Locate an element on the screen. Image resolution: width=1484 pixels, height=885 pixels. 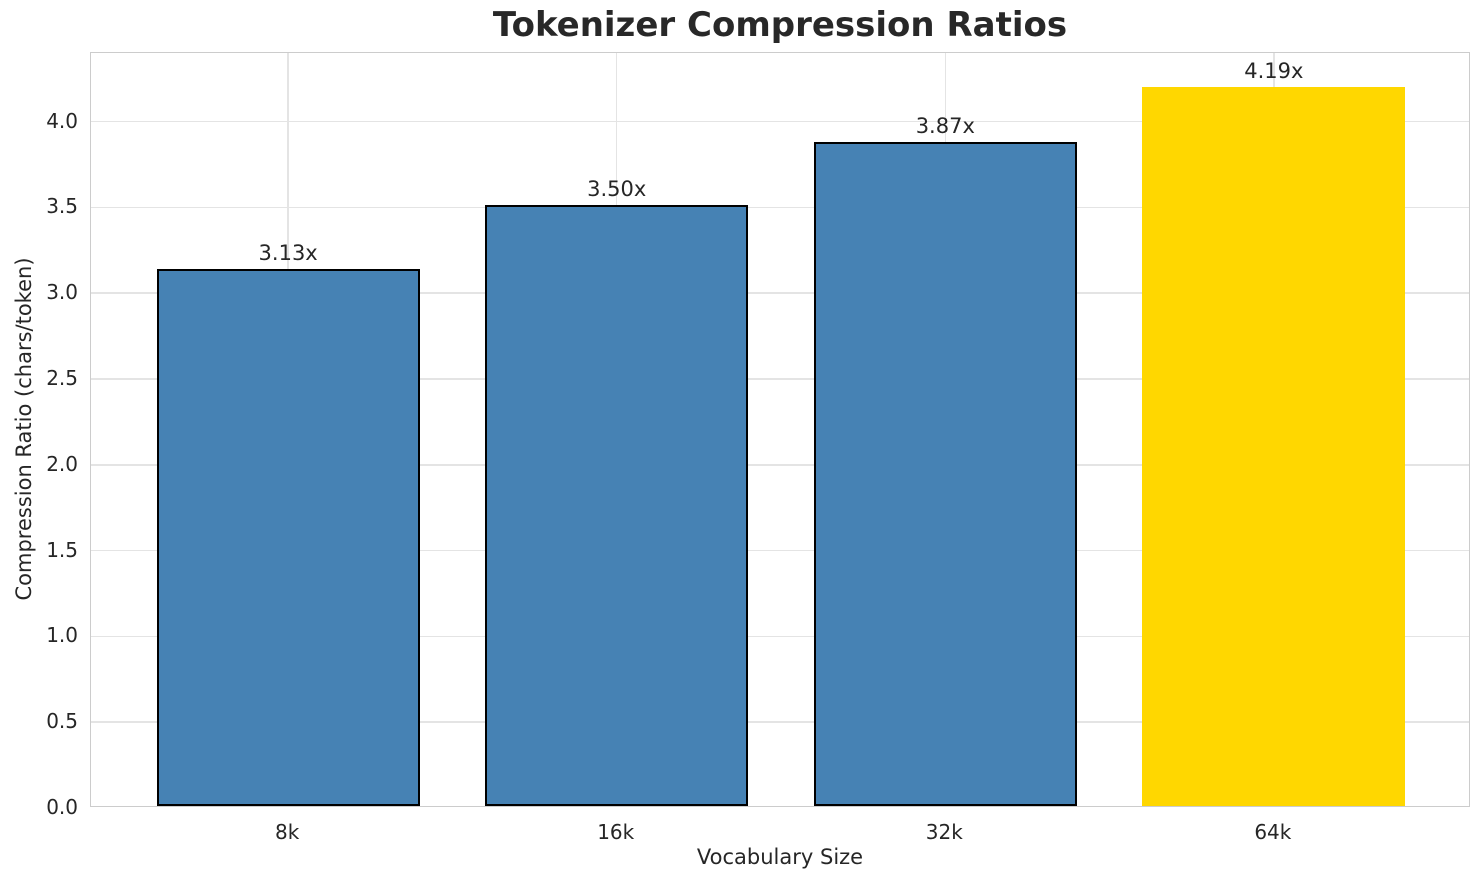
y-tick-label: 0.0 is located at coordinates (62, 807).